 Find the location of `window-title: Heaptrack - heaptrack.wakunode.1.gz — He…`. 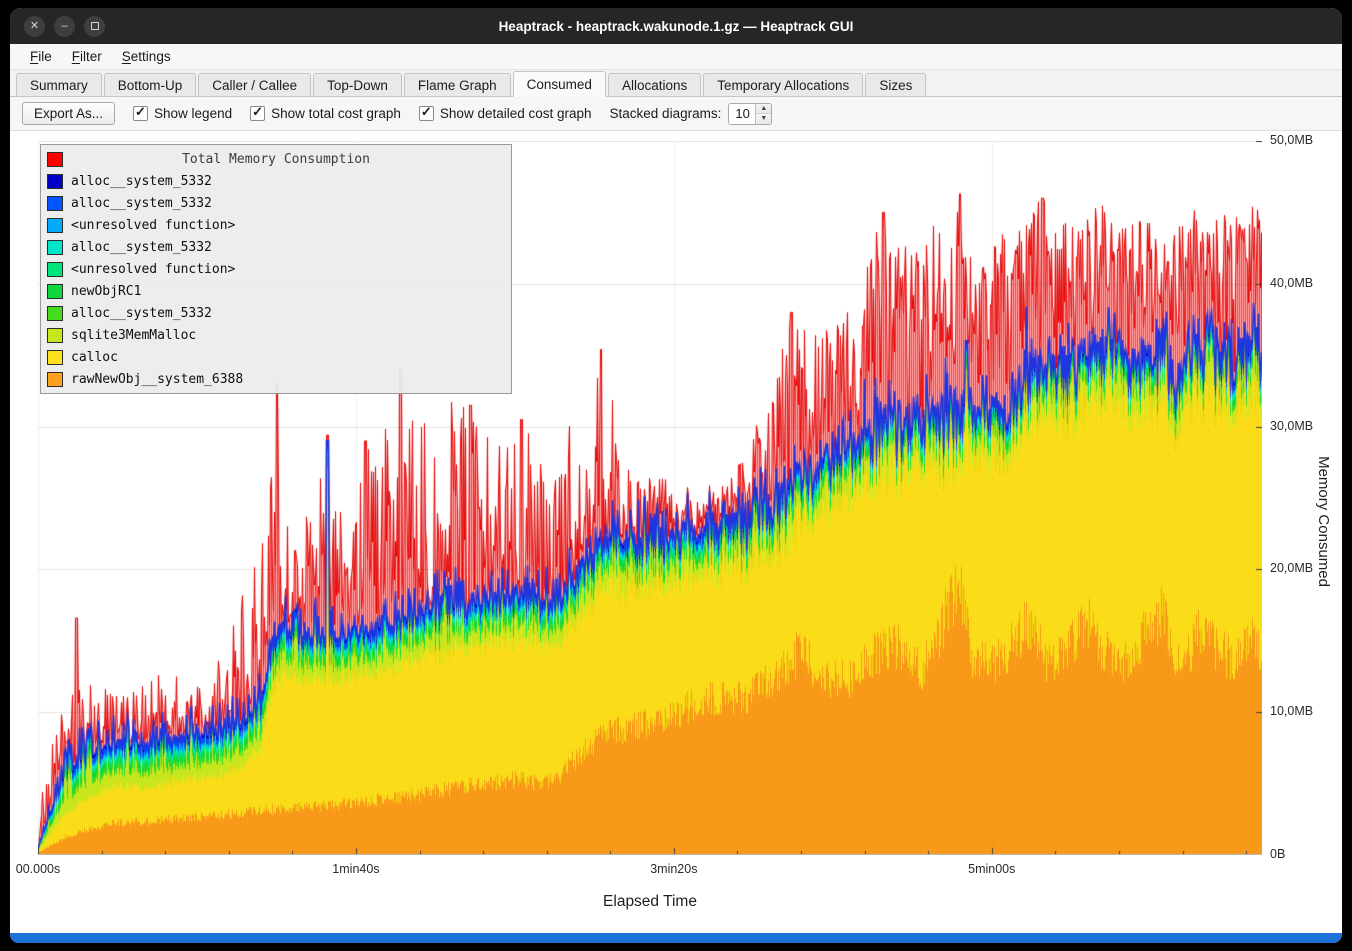

window-title: Heaptrack - heaptrack.wakunode.1.gz — He… is located at coordinates (676, 26).